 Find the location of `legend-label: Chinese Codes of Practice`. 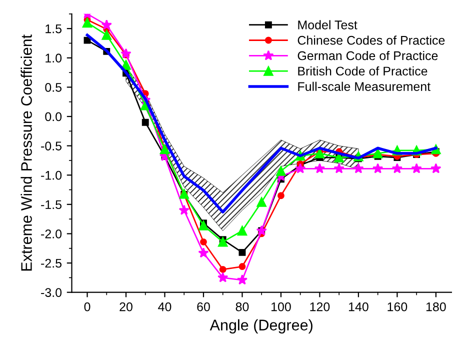

legend-label: Chinese Codes of Practice is located at coordinates (371, 40).